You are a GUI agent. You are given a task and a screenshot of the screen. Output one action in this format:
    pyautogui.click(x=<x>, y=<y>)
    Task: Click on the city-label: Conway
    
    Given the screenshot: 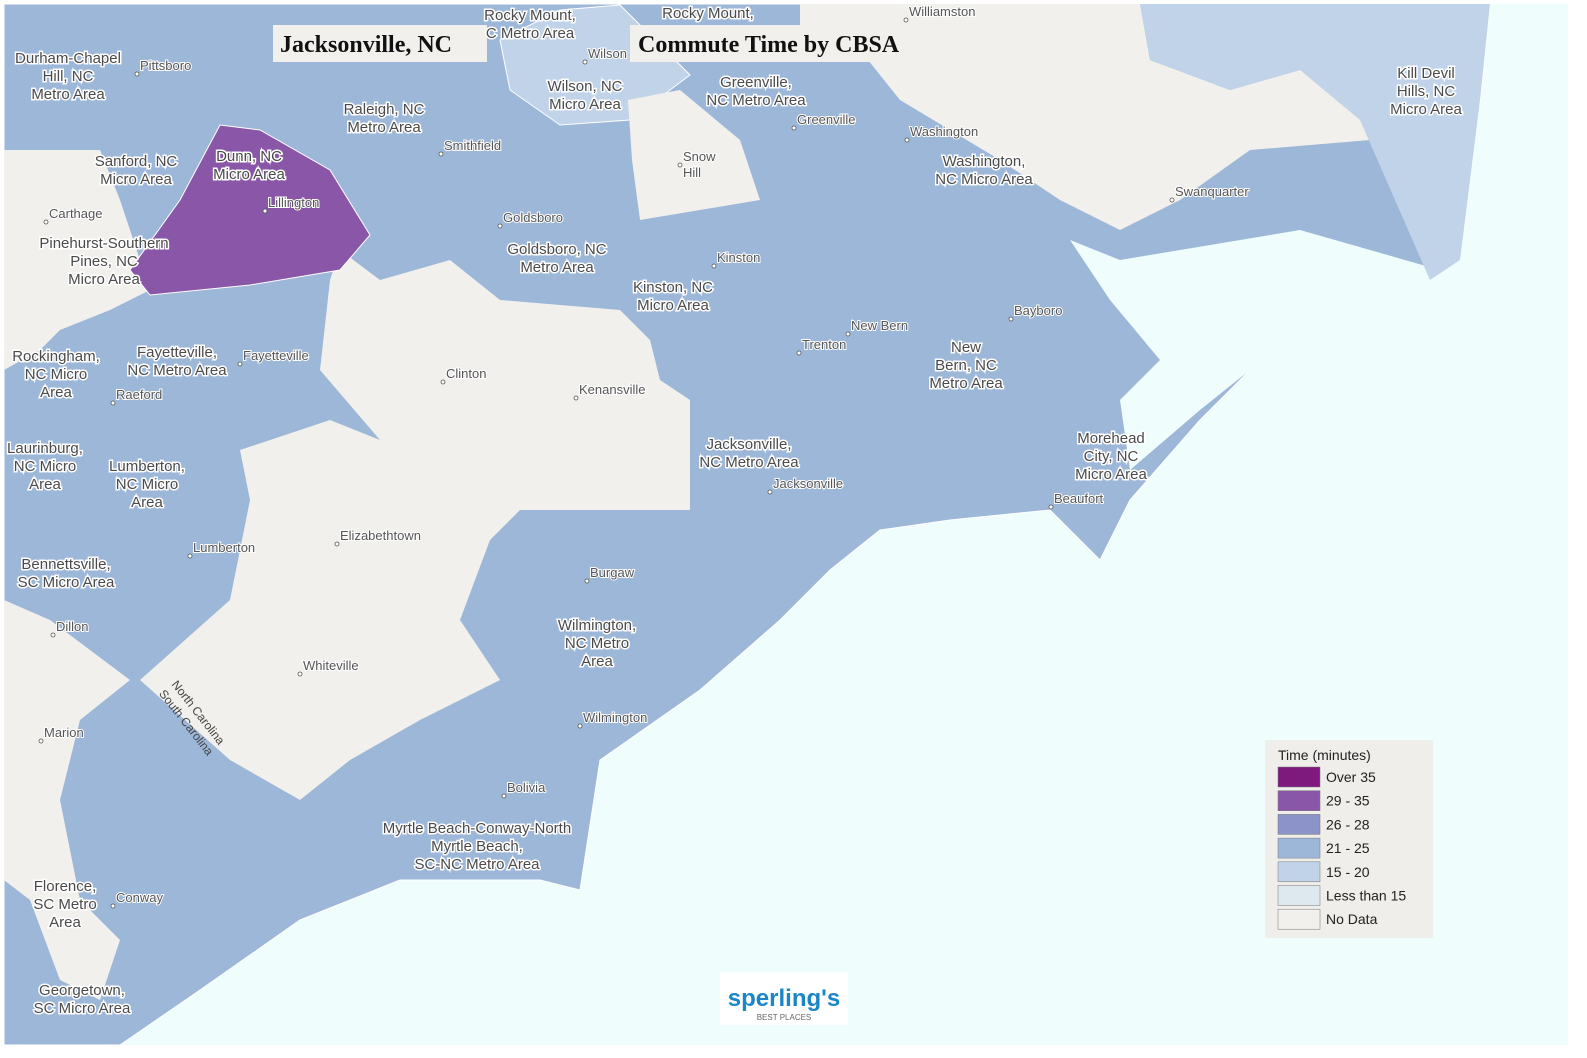 What is the action you would take?
    pyautogui.click(x=139, y=897)
    